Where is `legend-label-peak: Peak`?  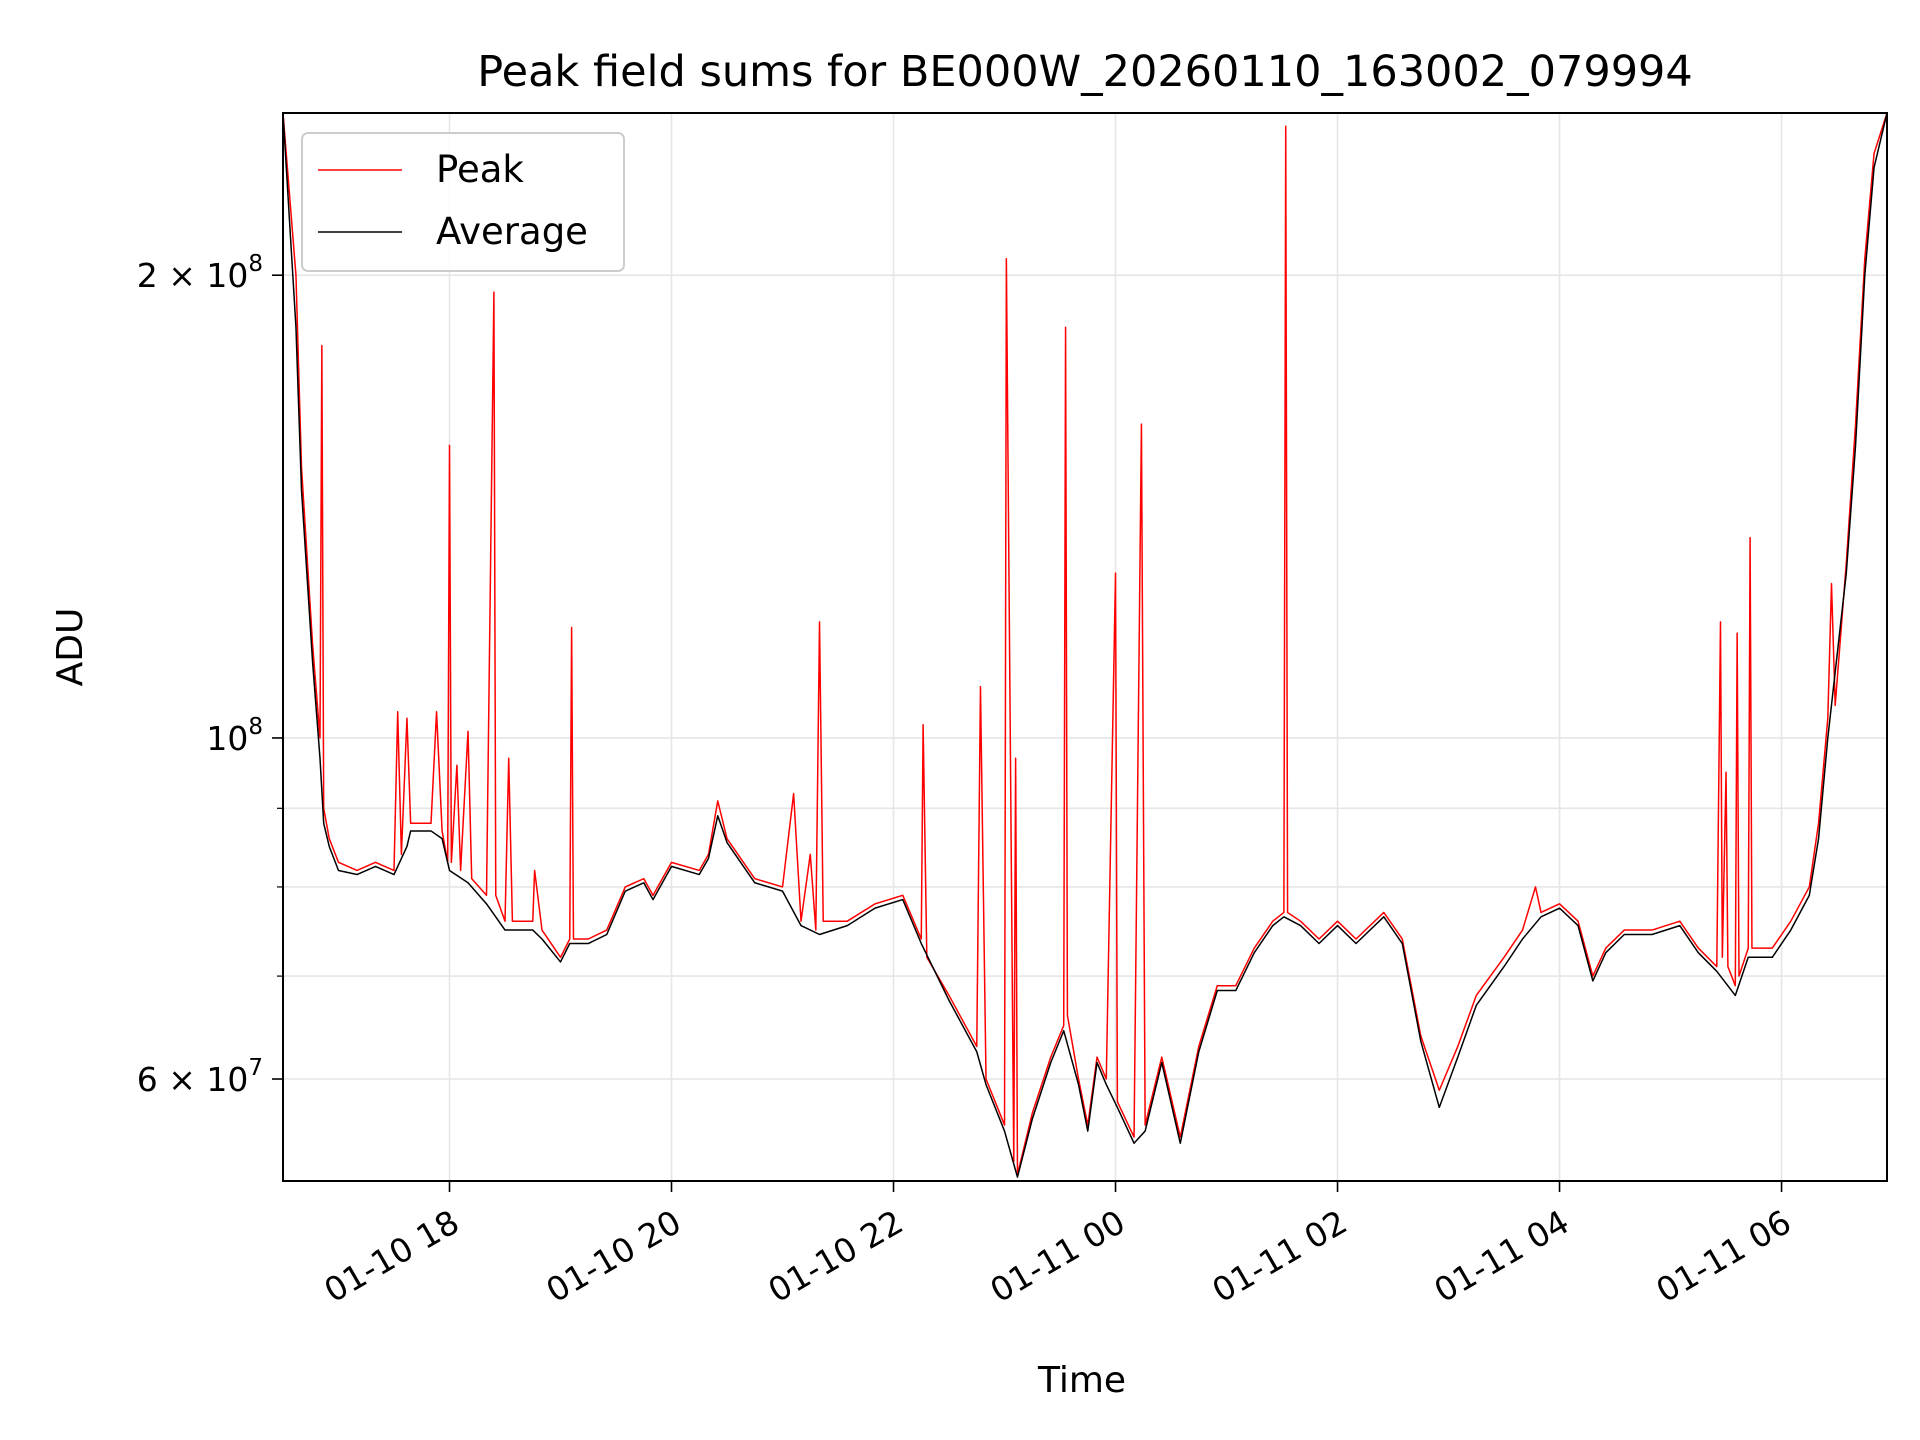 legend-label-peak: Peak is located at coordinates (480, 169).